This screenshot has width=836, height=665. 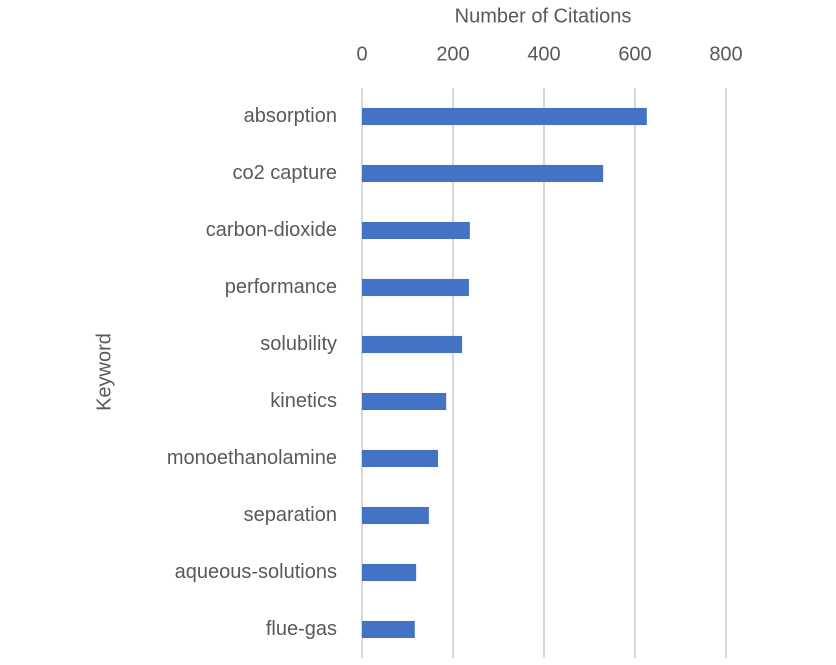 I want to click on y-tick-label: absorption, so click(x=290, y=116).